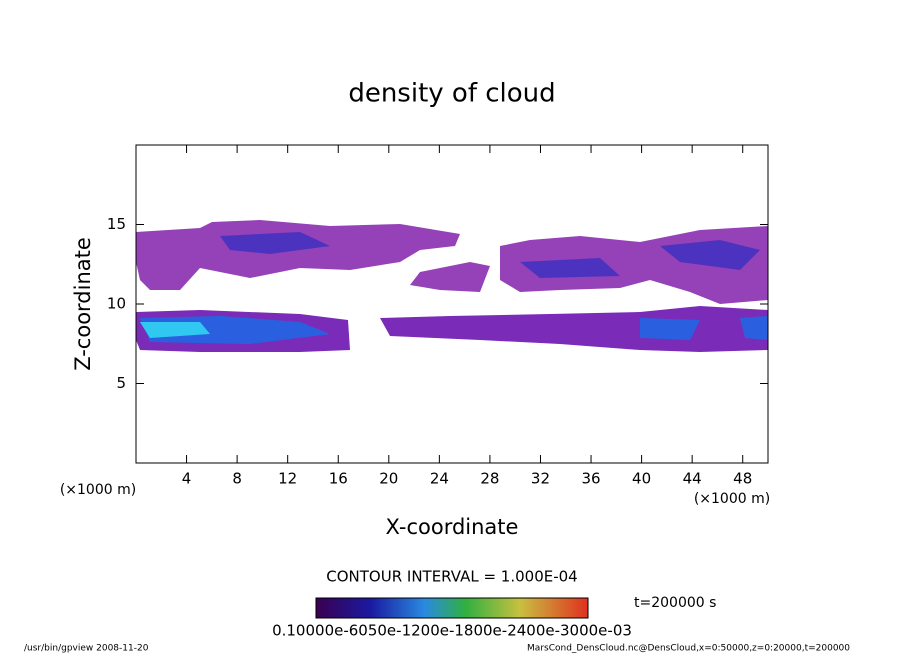 This screenshot has height=654, width=904. What do you see at coordinates (590, 479) in the screenshot?
I see `x-tick-label: 36` at bounding box center [590, 479].